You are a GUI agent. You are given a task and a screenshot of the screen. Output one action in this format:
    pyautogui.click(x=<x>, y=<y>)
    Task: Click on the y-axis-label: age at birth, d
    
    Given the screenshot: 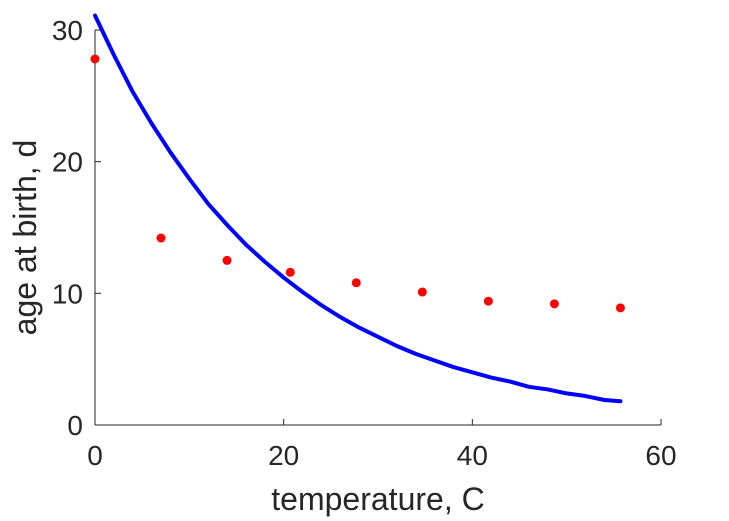 What is the action you would take?
    pyautogui.click(x=25, y=238)
    